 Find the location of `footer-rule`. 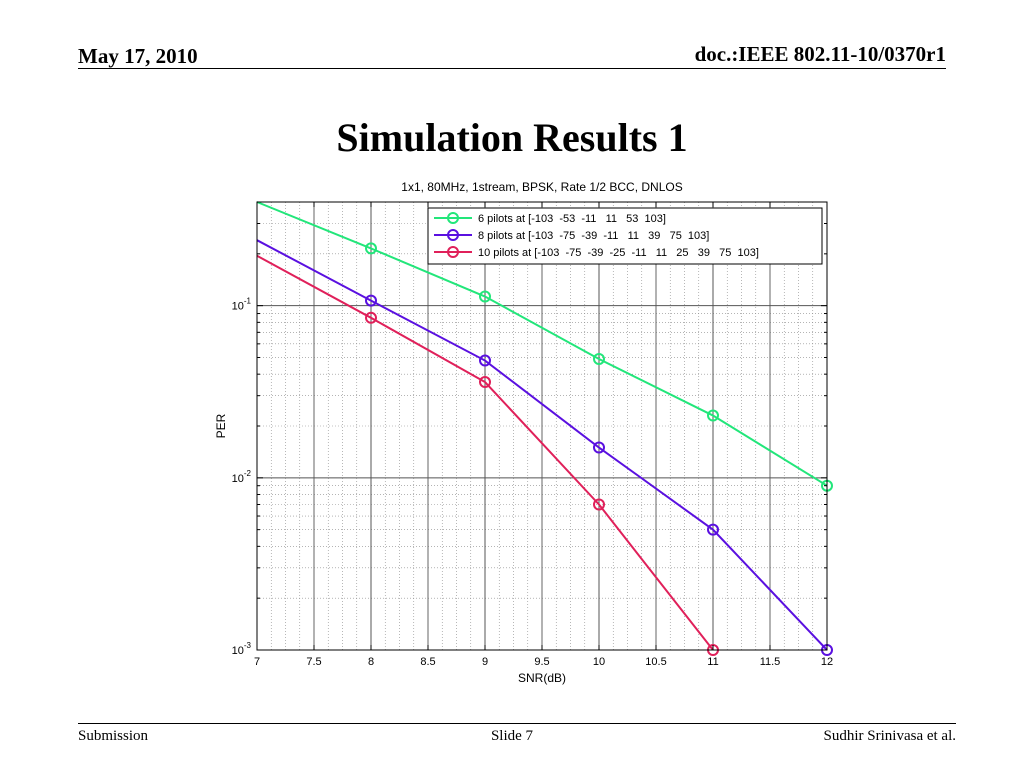

footer-rule is located at coordinates (517, 723).